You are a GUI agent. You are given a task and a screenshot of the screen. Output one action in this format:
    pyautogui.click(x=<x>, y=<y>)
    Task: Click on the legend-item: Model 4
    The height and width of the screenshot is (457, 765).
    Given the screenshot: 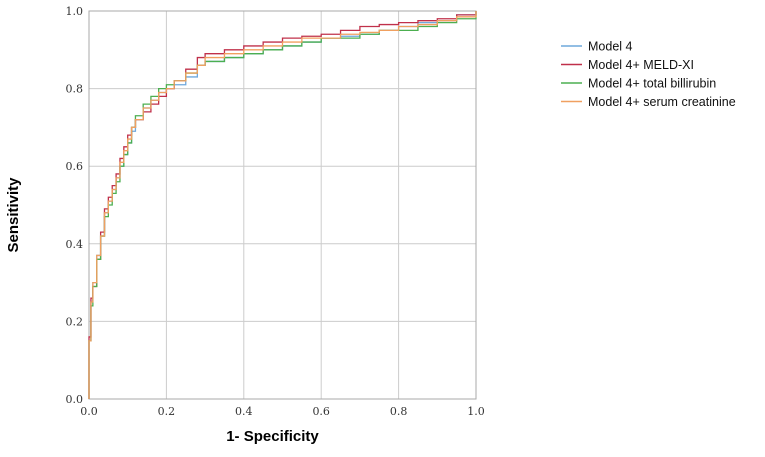 What is the action you would take?
    pyautogui.click(x=597, y=47)
    